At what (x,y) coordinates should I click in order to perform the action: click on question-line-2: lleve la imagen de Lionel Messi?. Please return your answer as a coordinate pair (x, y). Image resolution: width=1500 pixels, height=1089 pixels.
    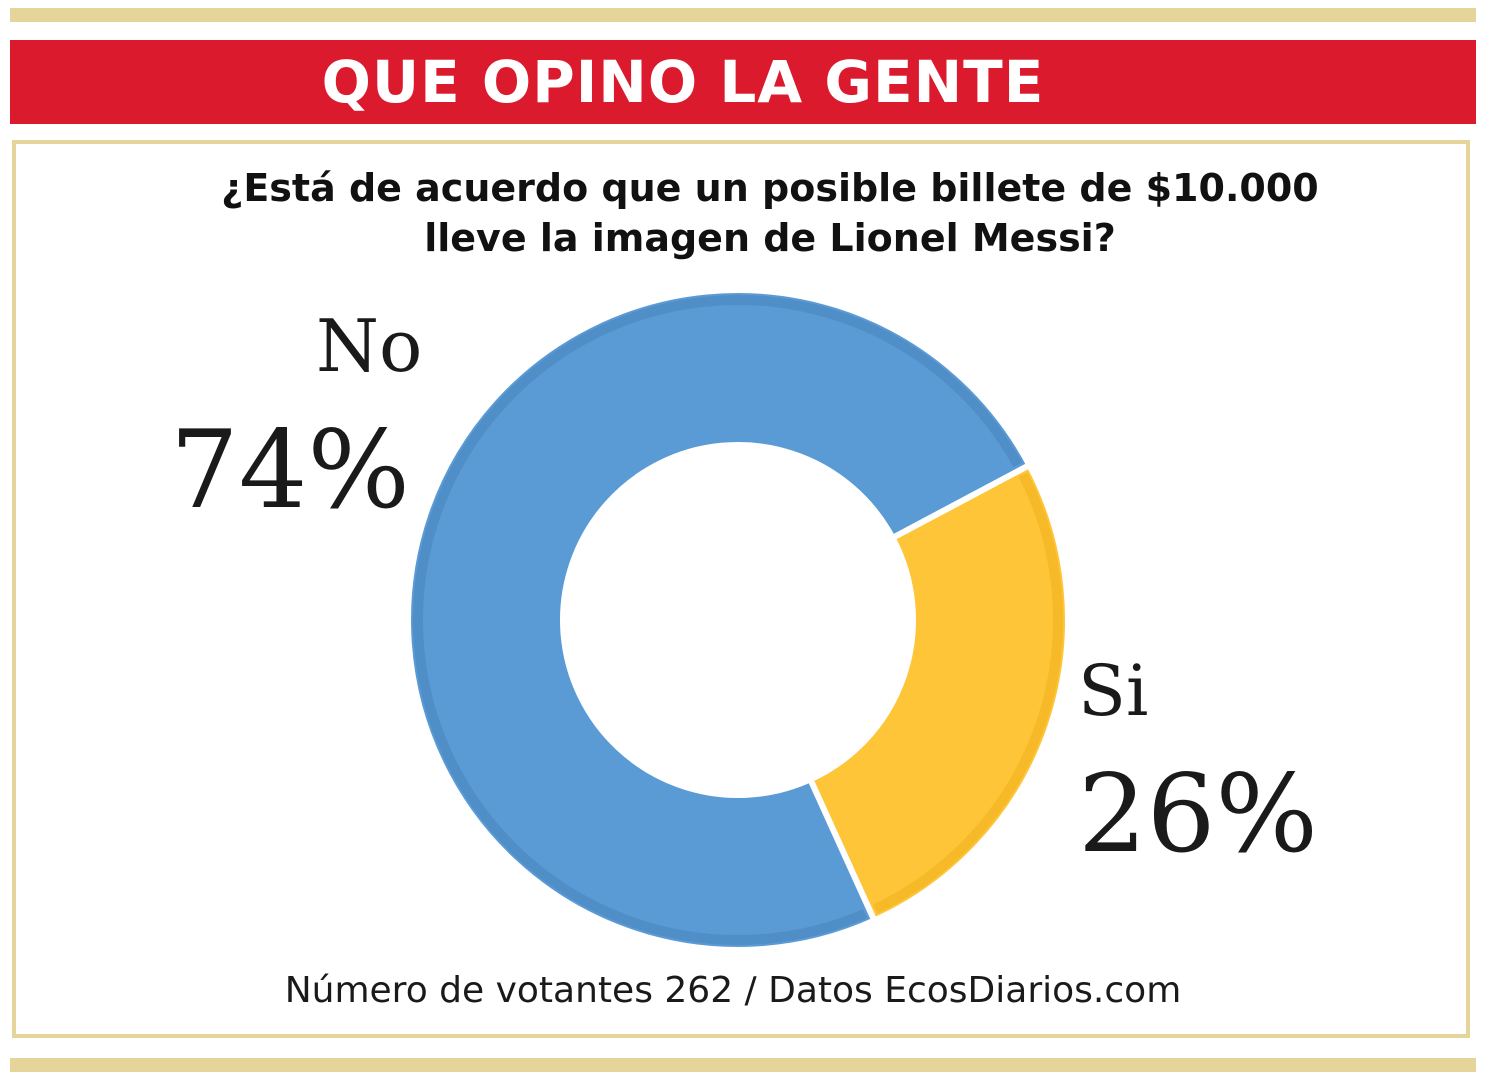
    Looking at the image, I should click on (770, 238).